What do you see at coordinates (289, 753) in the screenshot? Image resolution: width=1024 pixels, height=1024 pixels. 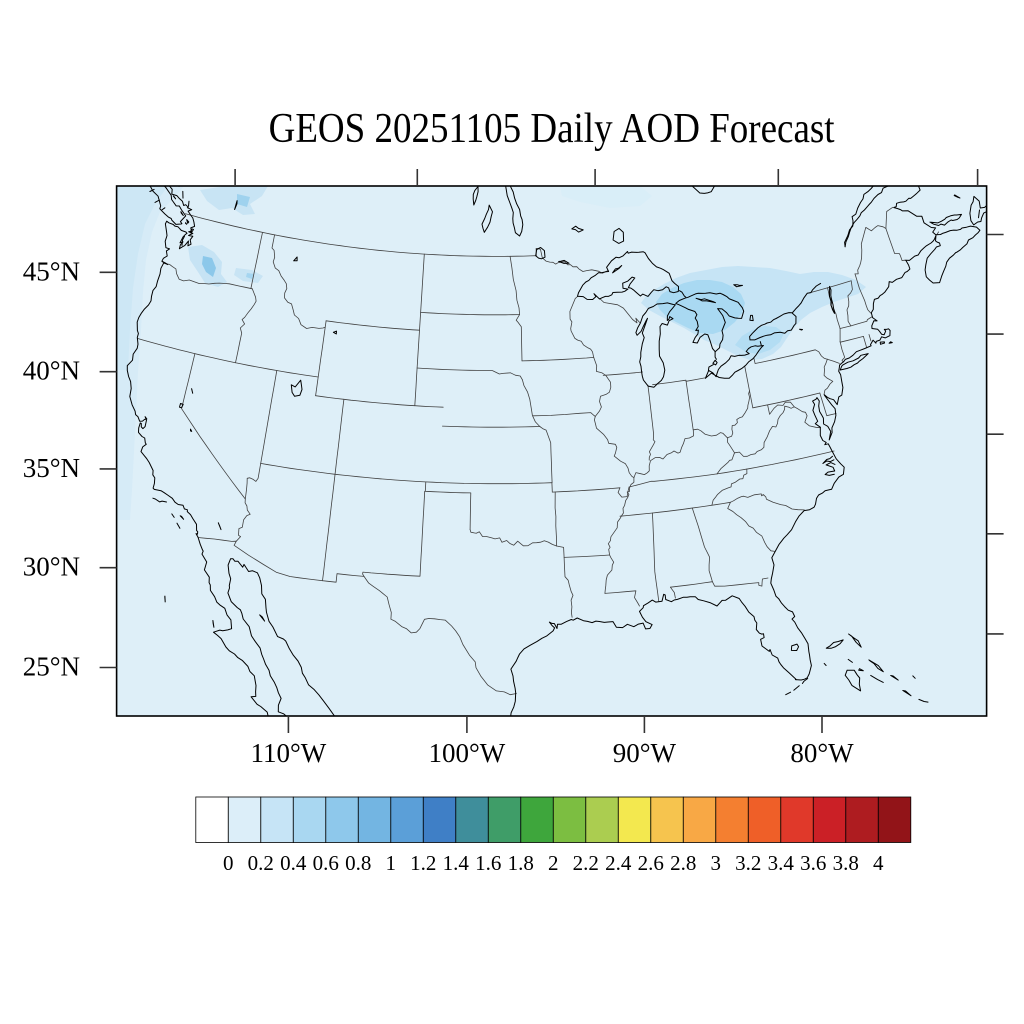 I see `svg-text: 110°W` at bounding box center [289, 753].